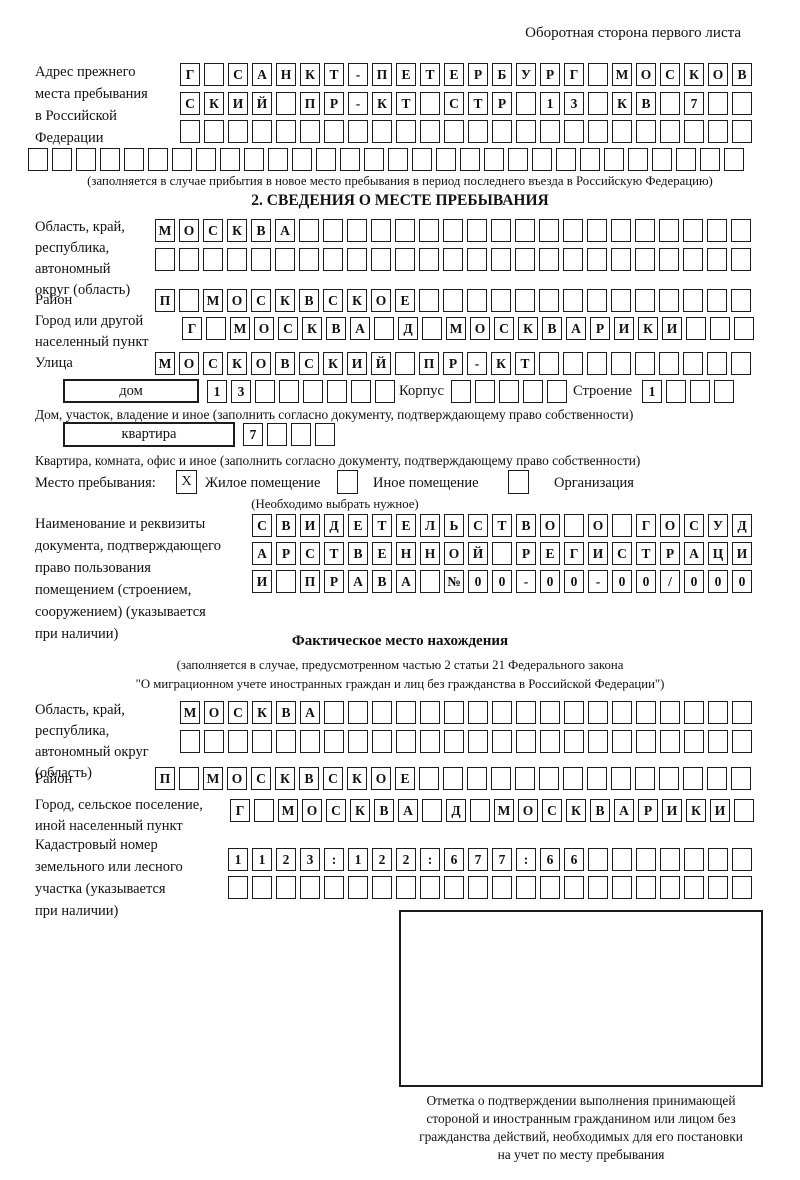 This screenshot has width=800, height=1180. What do you see at coordinates (186, 482) in the screenshot?
I see `checkbox-residential: X` at bounding box center [186, 482].